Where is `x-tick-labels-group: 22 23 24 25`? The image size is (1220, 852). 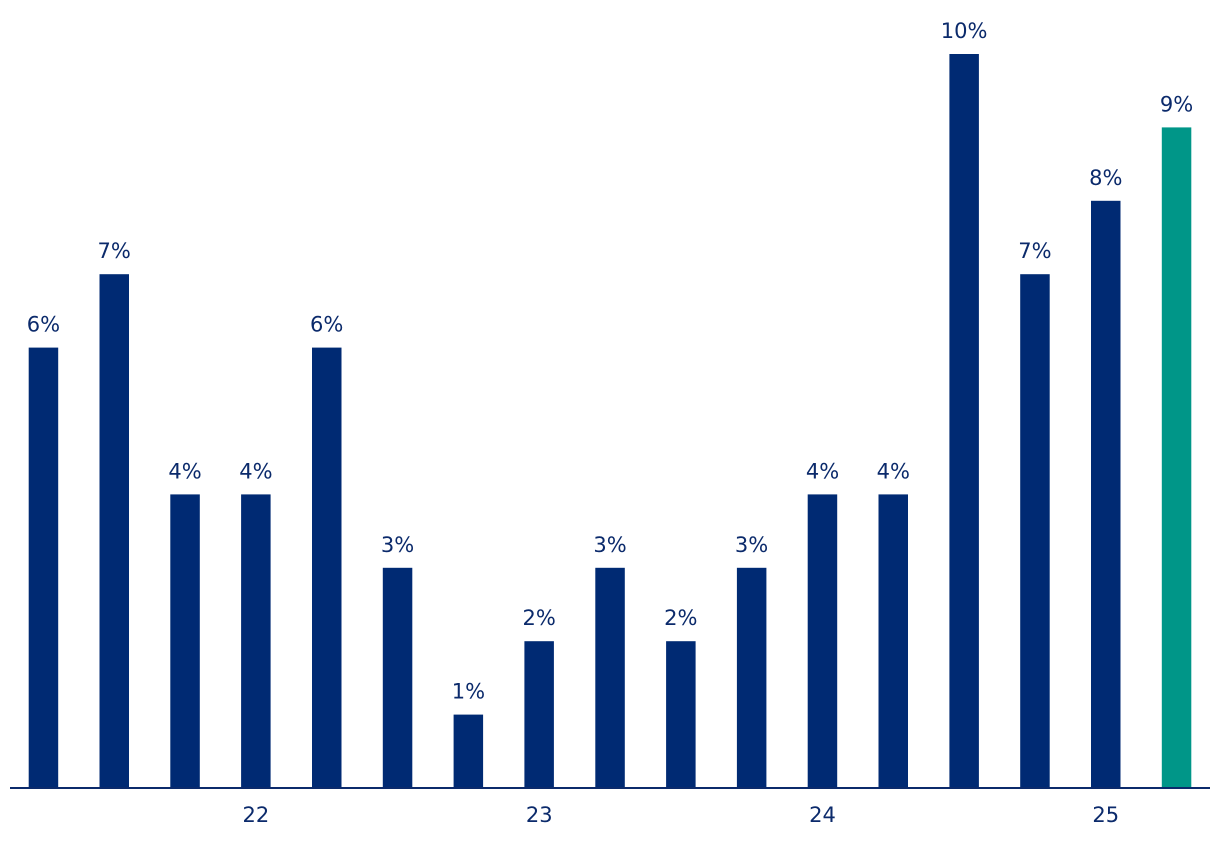 x-tick-labels-group: 22 23 24 25 is located at coordinates (681, 815).